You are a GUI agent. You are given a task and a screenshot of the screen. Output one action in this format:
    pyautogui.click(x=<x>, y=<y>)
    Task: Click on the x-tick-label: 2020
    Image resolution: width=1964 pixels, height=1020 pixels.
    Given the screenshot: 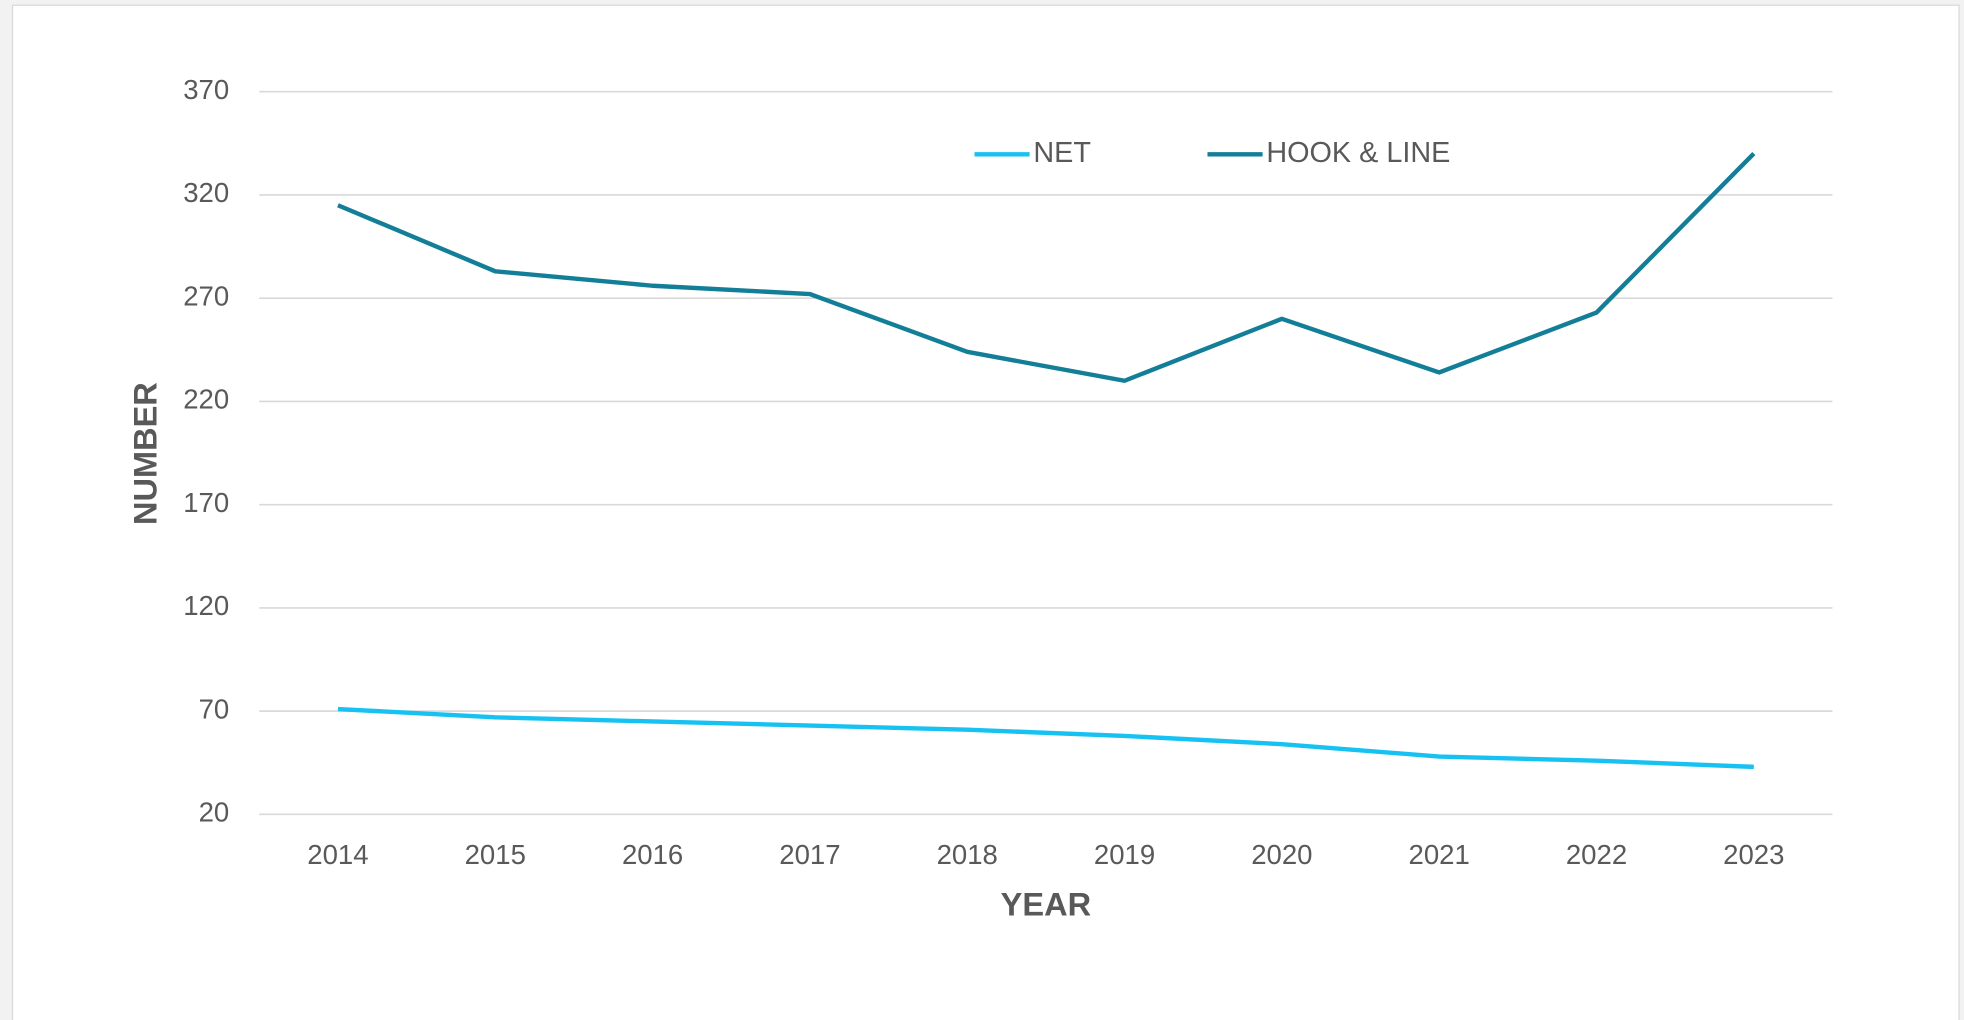 What is the action you would take?
    pyautogui.click(x=1281, y=854)
    